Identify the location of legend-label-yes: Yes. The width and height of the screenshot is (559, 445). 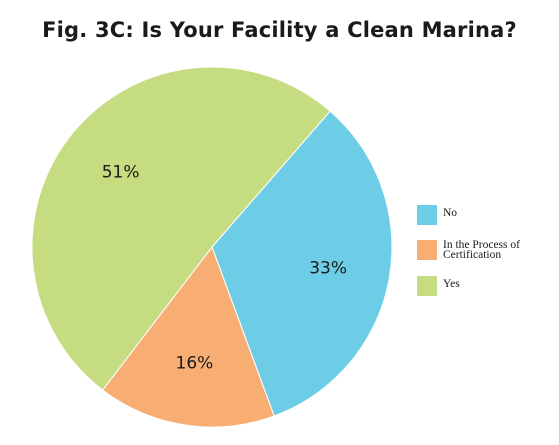
(451, 284).